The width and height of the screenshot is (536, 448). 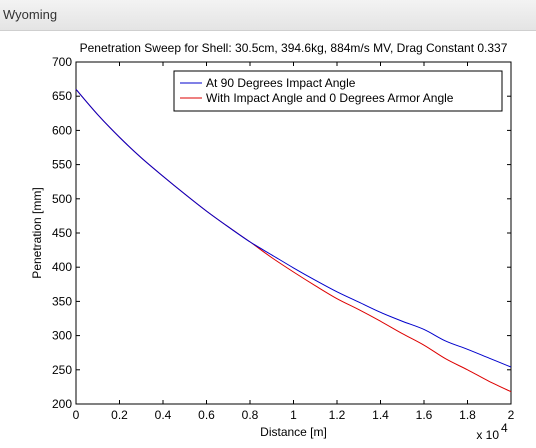 What do you see at coordinates (62, 370) in the screenshot?
I see `y-tick-label: 250` at bounding box center [62, 370].